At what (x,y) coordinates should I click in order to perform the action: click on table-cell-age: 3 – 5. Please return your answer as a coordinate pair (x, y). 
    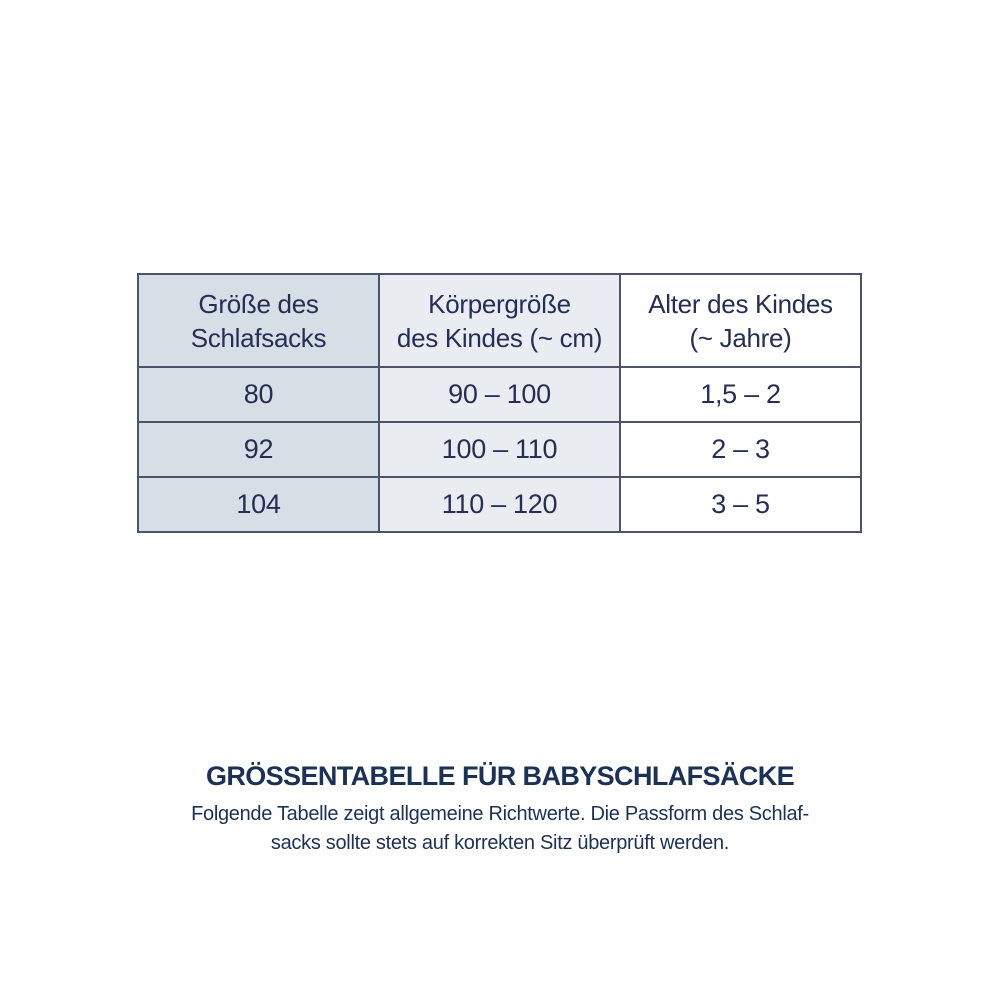
    Looking at the image, I should click on (740, 504).